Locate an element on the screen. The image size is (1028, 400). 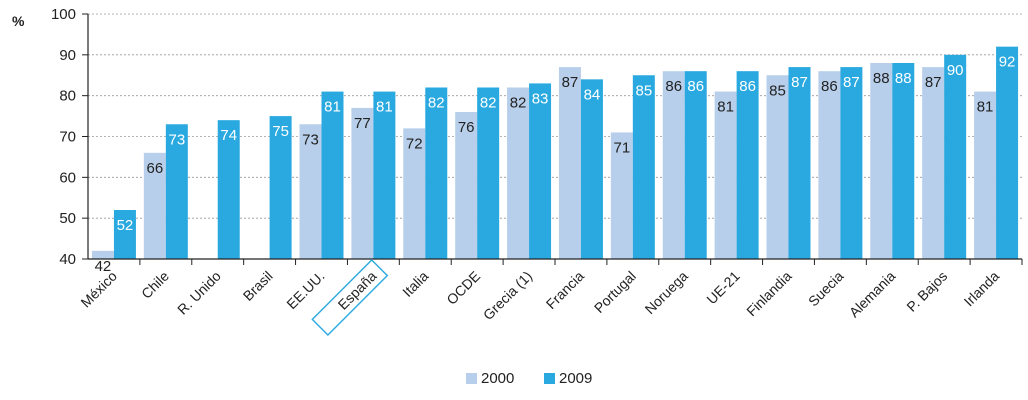
category-label: Portugal is located at coordinates (615, 292).